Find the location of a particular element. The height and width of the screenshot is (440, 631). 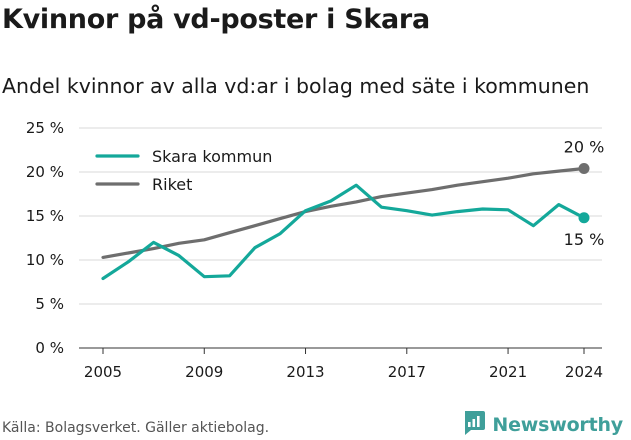

legend-label-riket: Riket is located at coordinates (172, 184).